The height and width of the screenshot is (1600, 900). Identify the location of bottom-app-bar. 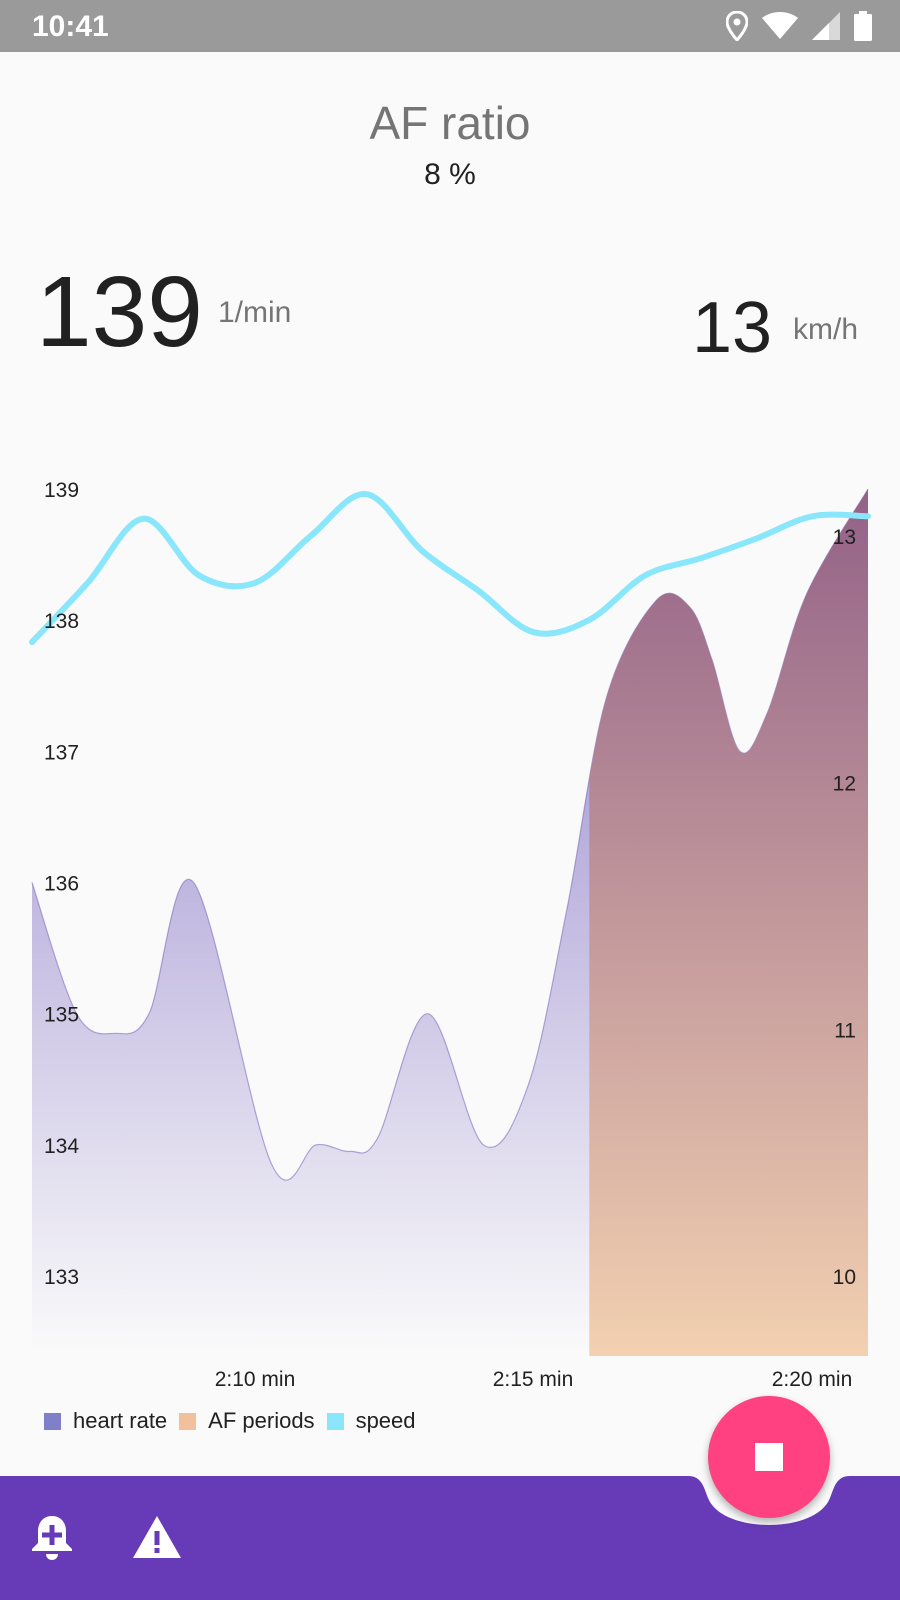
(450, 1538).